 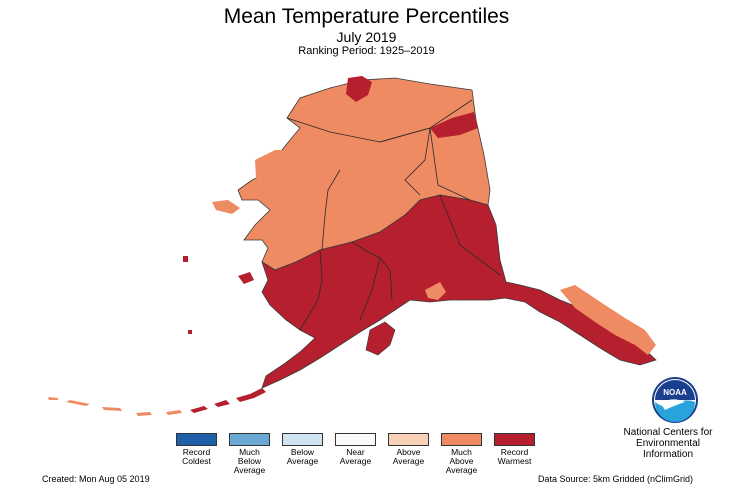 I want to click on legend-item-above: Above Average, so click(x=408, y=454).